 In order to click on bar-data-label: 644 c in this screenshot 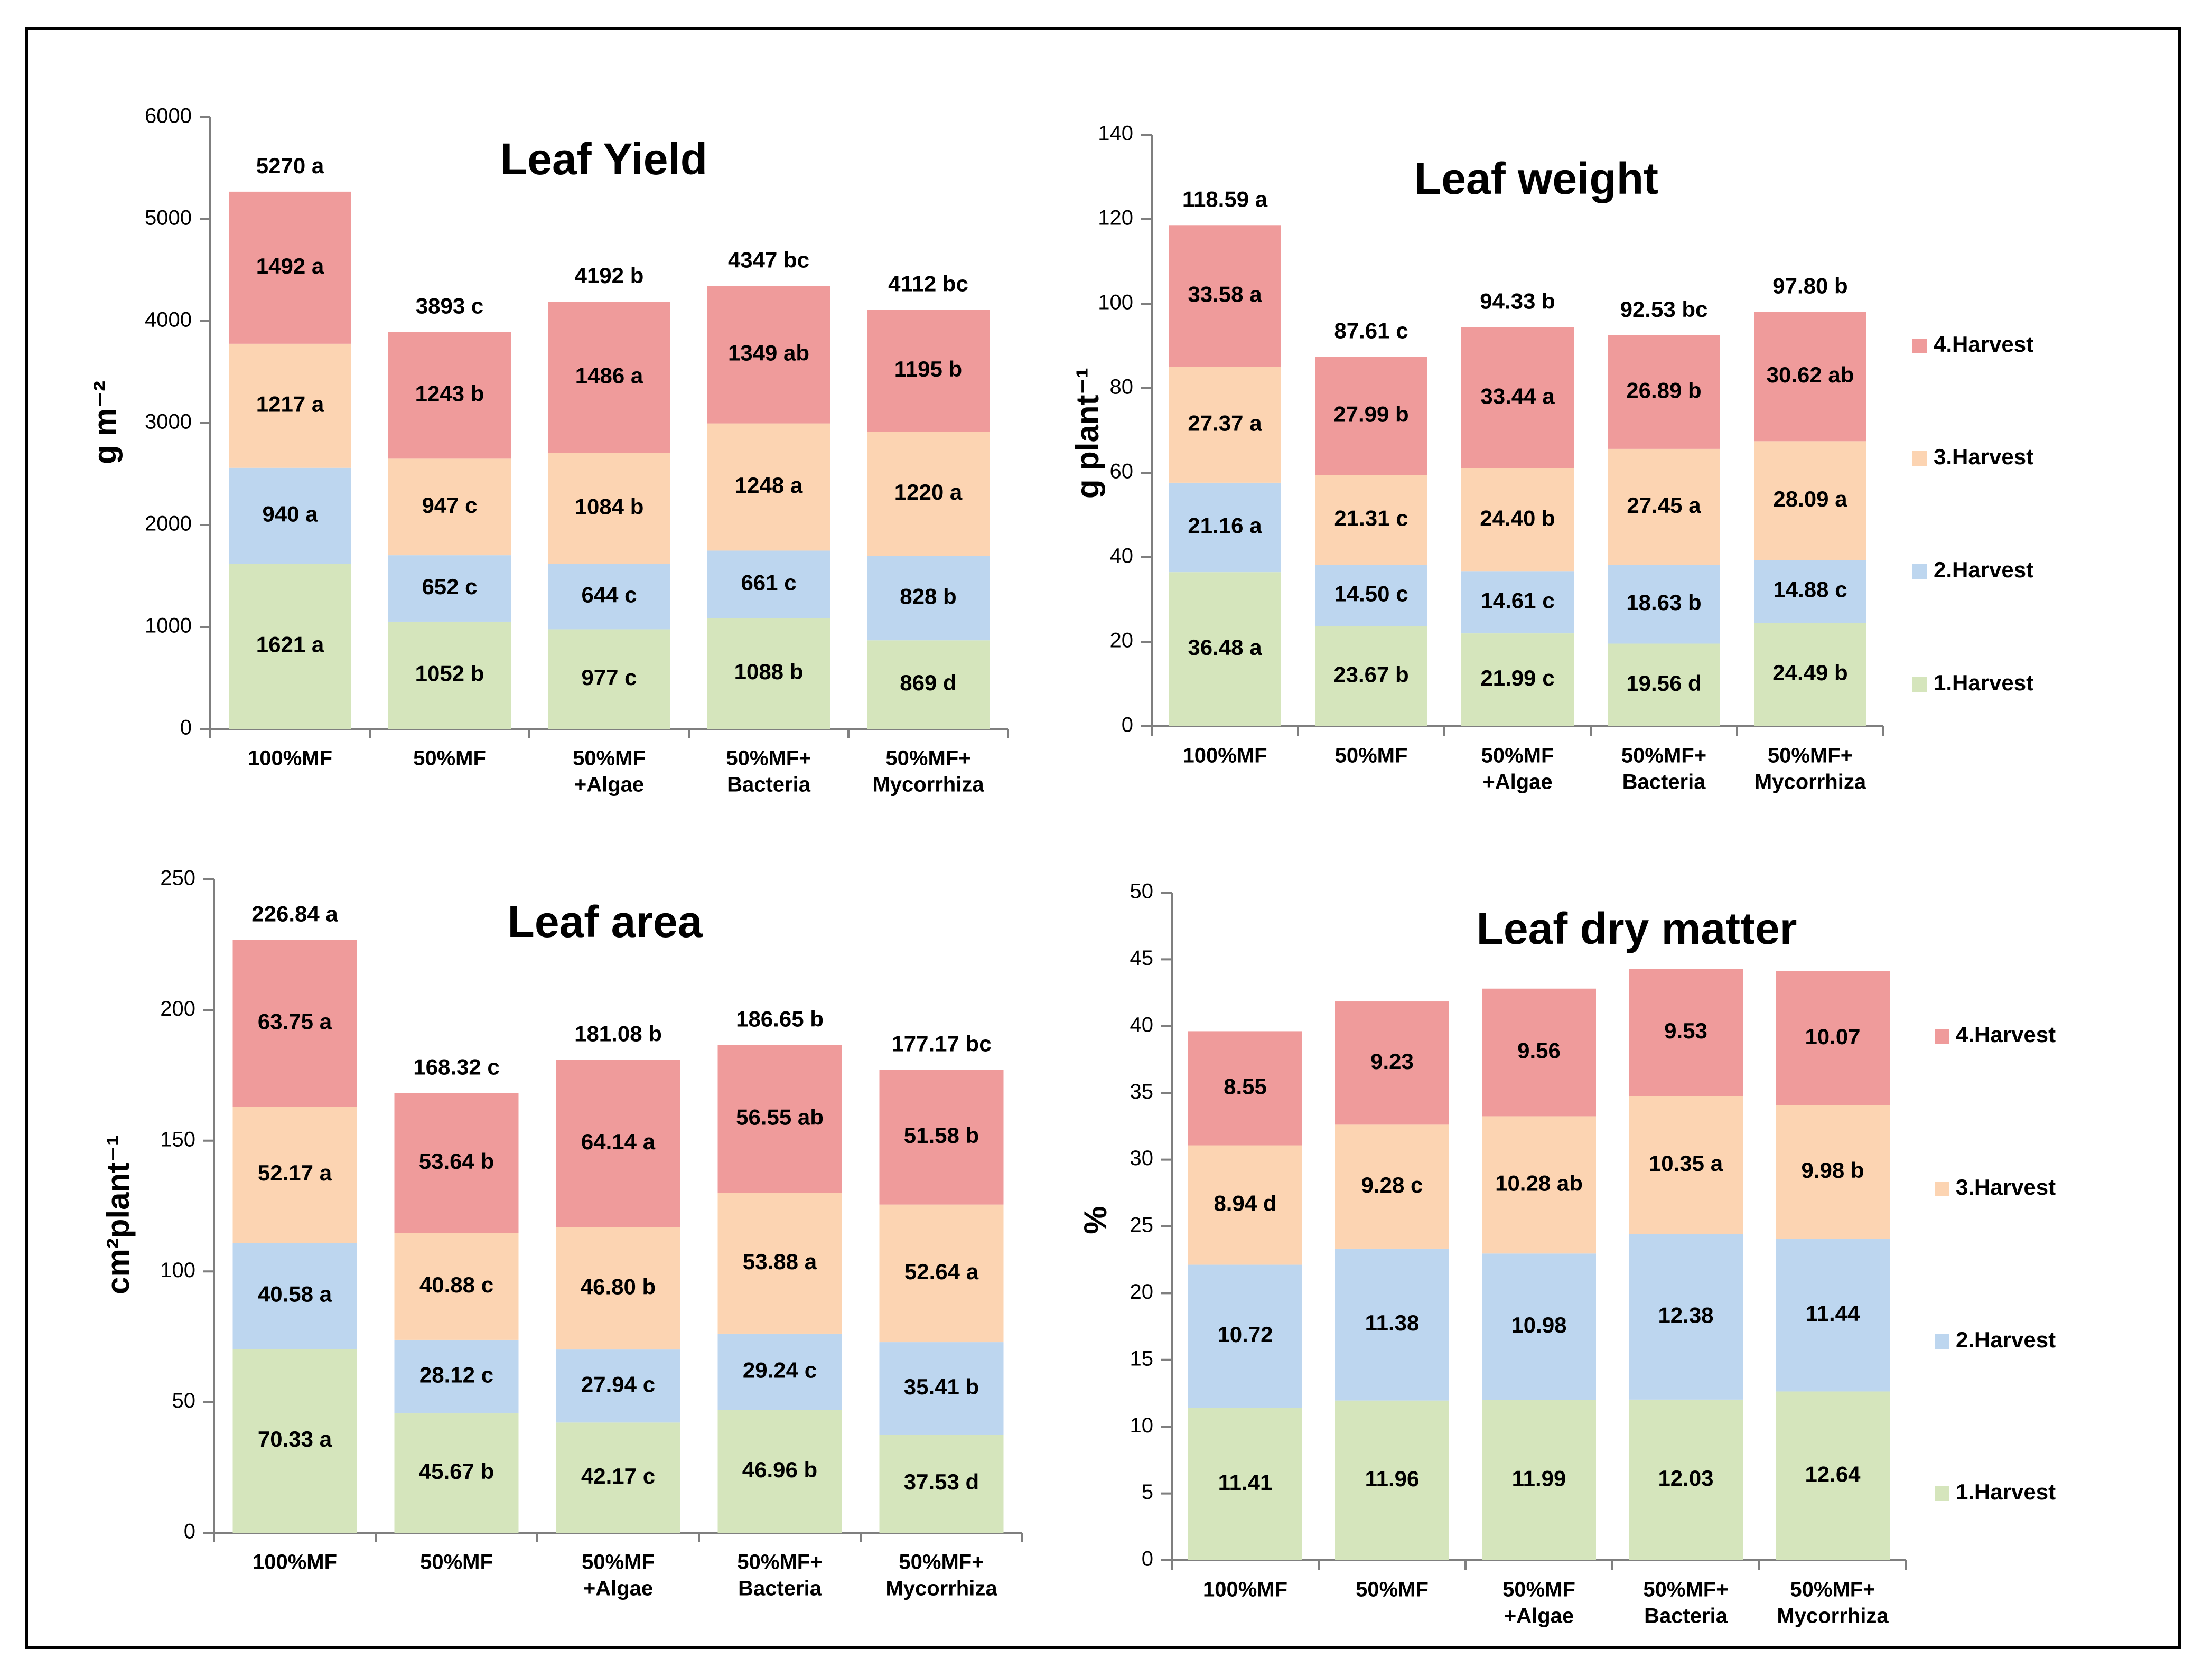, I will do `click(609, 594)`.